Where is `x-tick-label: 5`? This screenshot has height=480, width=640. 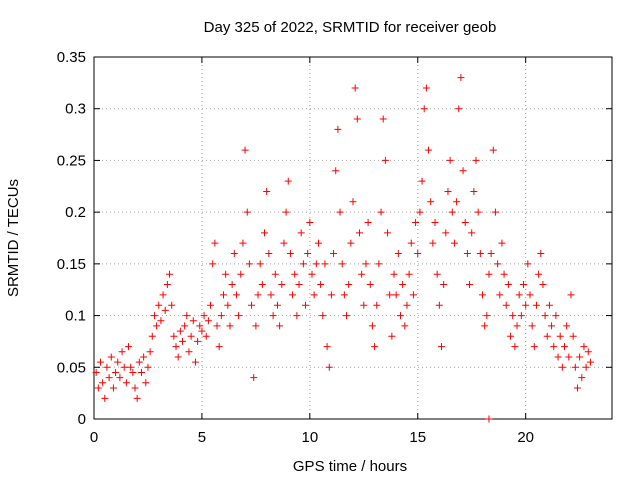 x-tick-label: 5 is located at coordinates (202, 437).